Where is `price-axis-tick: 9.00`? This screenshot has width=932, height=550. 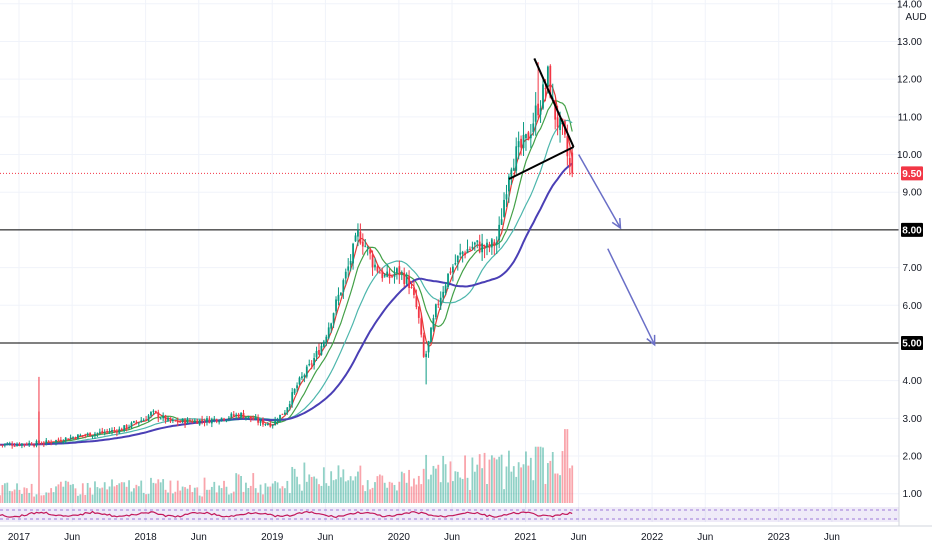 price-axis-tick: 9.00 is located at coordinates (913, 193).